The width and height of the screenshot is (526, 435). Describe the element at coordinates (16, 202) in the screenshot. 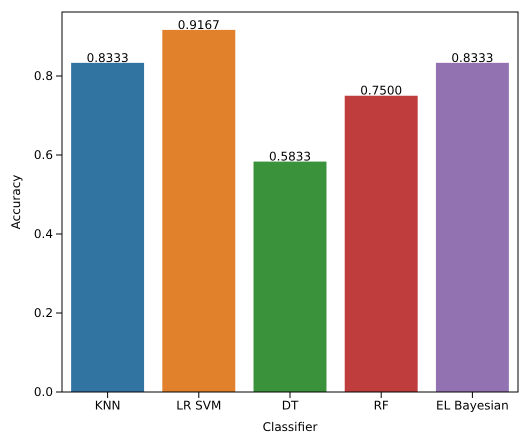

I see `y-axis-title: Accuracy` at that location.